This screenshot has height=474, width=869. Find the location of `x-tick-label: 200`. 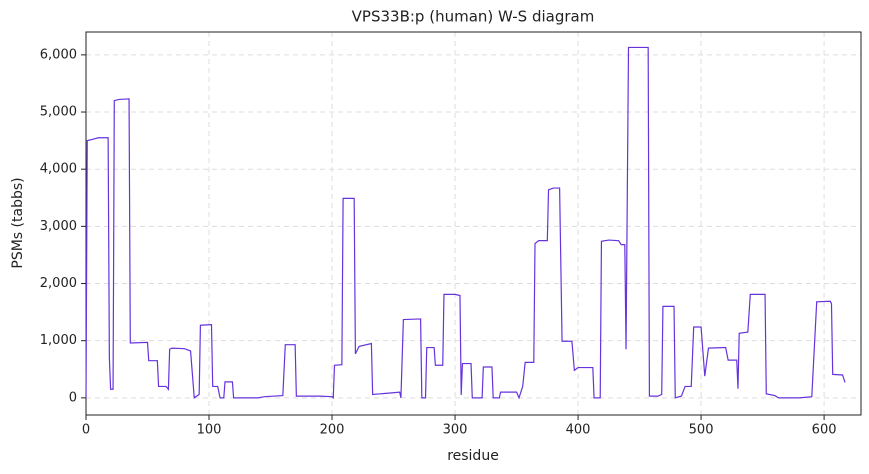

x-tick-label: 200 is located at coordinates (332, 430).